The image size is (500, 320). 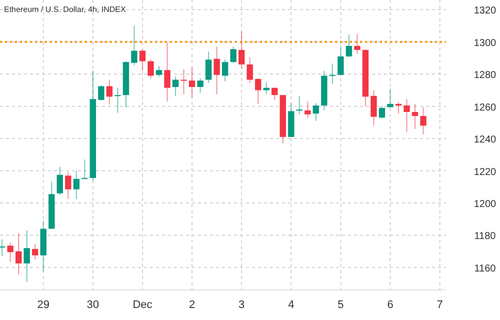 What do you see at coordinates (291, 305) in the screenshot?
I see `x-tick-label: 4` at bounding box center [291, 305].